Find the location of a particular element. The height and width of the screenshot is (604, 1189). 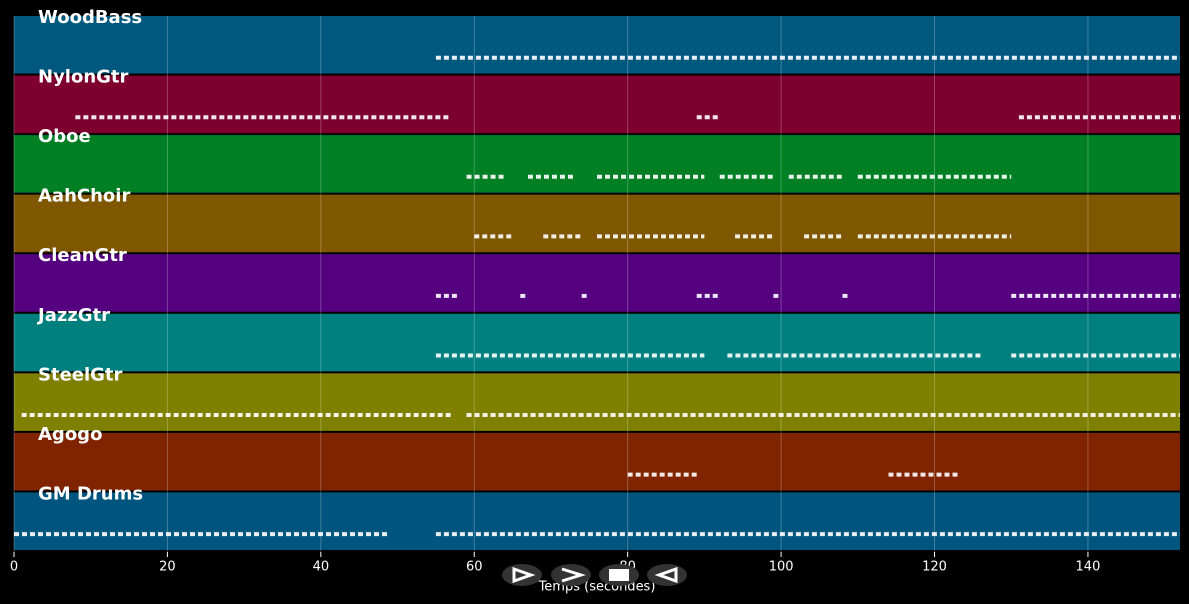

stop-button is located at coordinates (619, 575).